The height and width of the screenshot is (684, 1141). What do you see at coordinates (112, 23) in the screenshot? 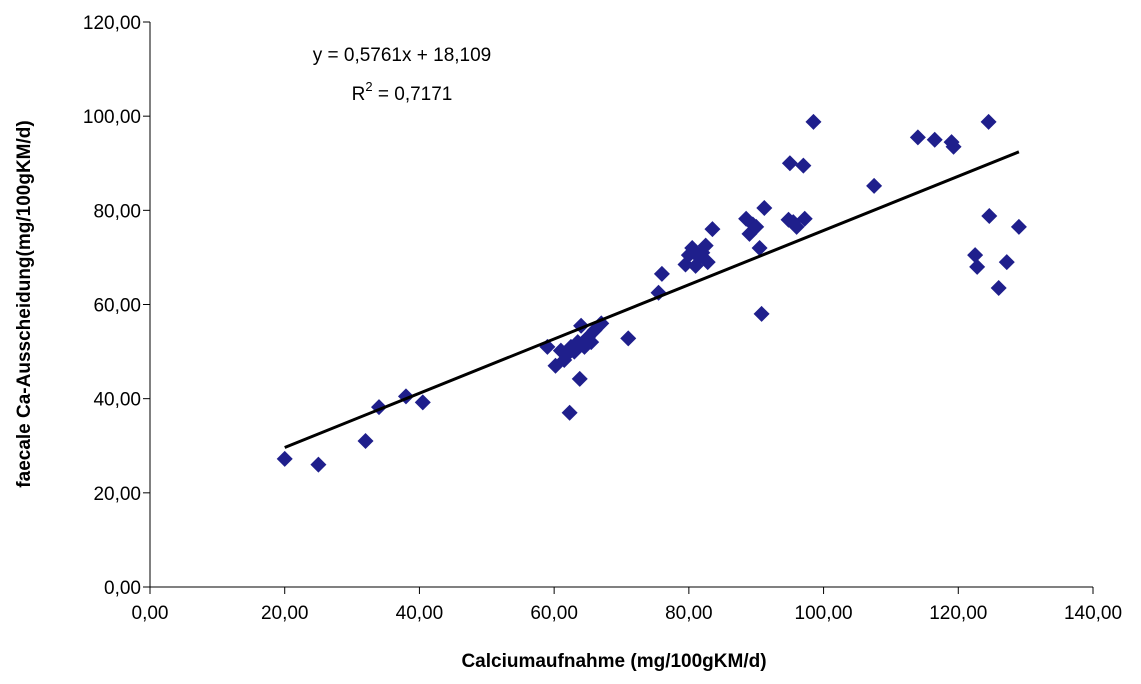
I see `y-tick-label: 120,00` at bounding box center [112, 23].